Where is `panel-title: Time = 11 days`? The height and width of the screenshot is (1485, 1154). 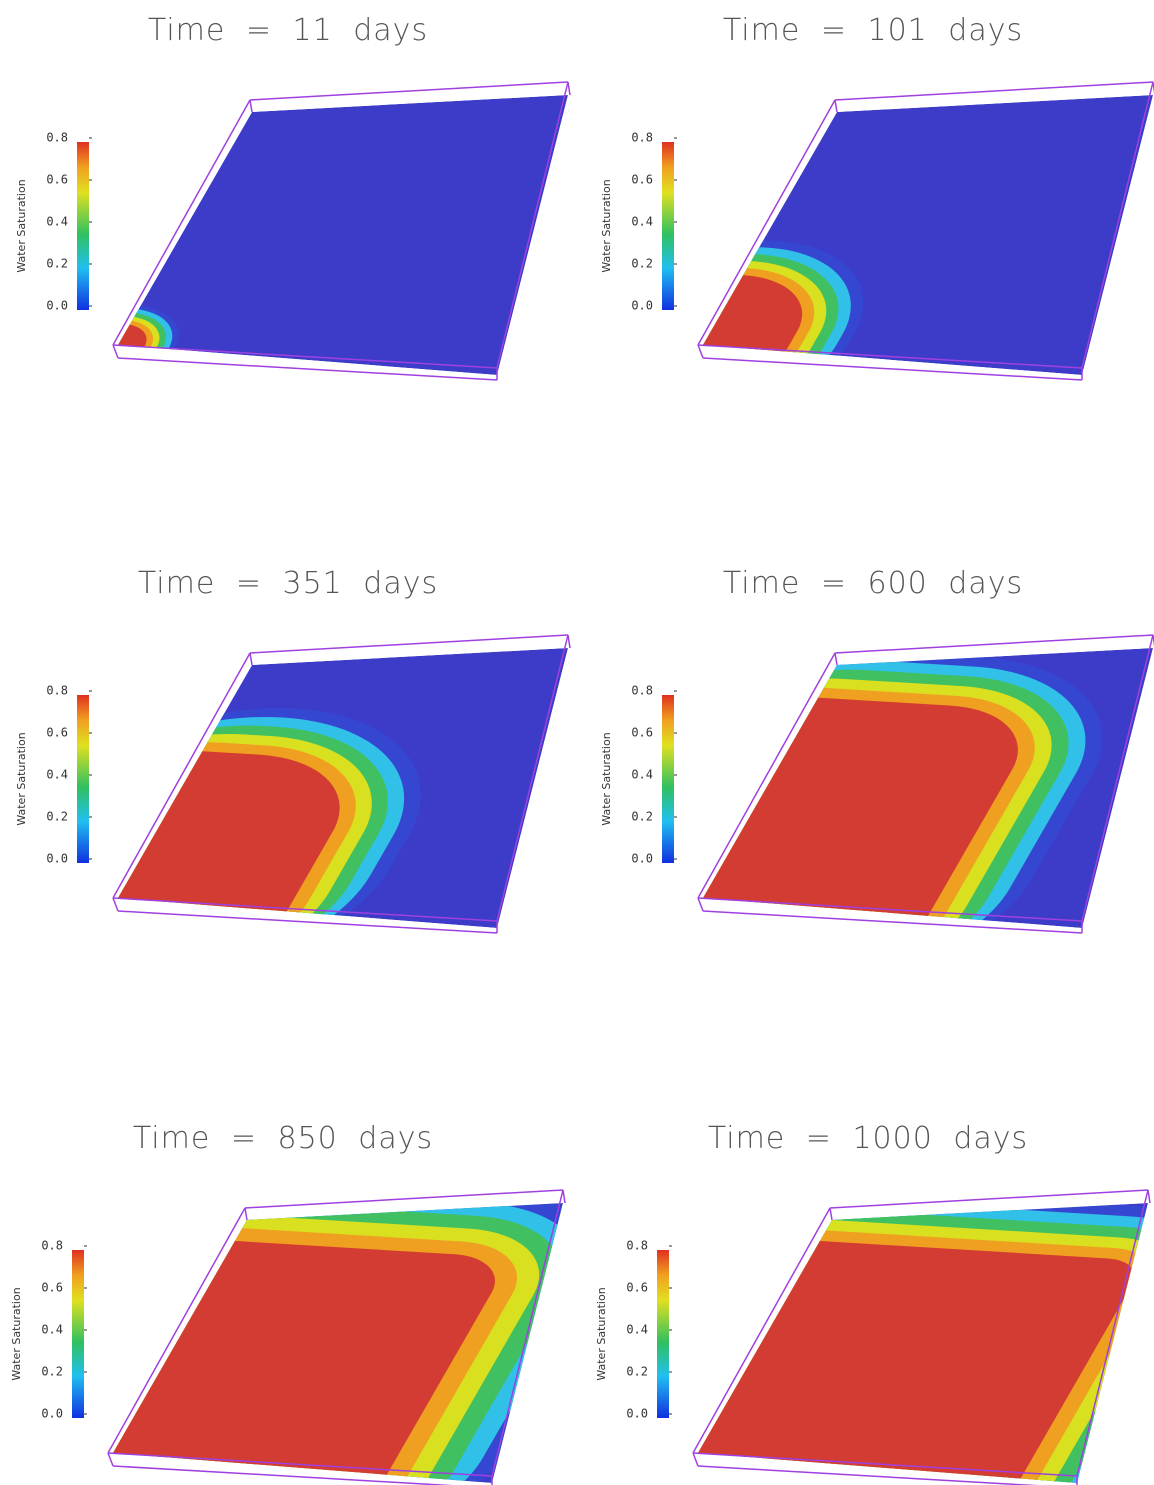 panel-title: Time = 11 days is located at coordinates (288, 30).